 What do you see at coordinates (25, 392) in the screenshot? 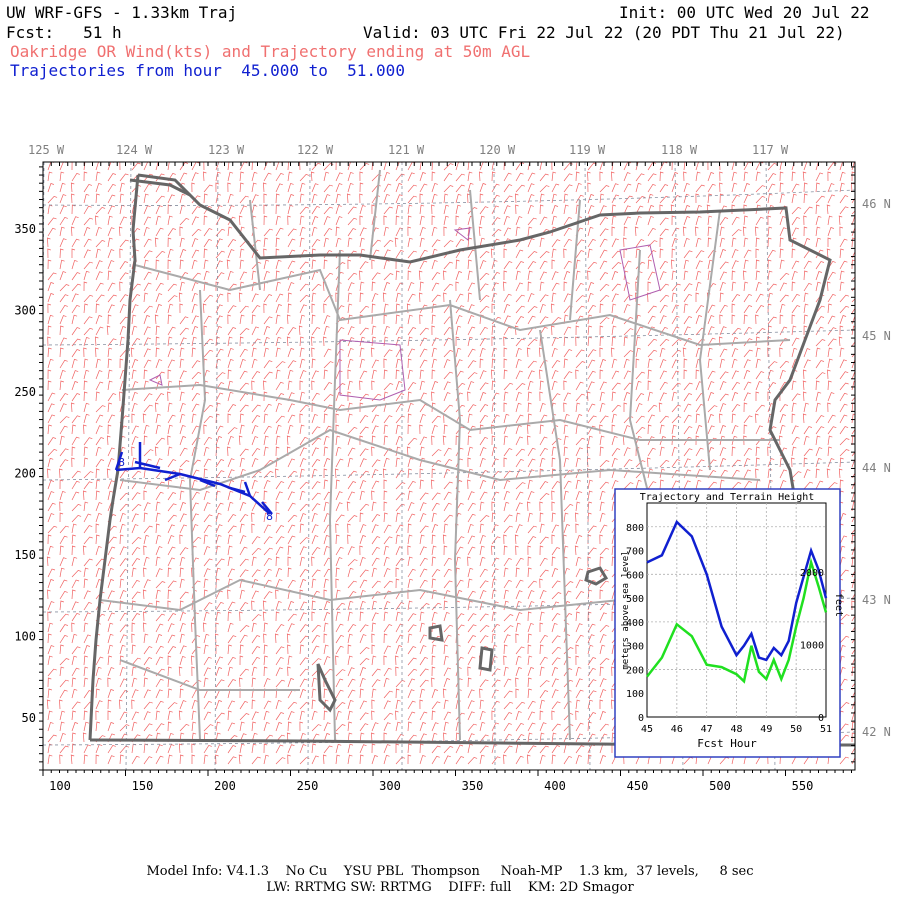
I see `y-tick-label: 250` at bounding box center [25, 392].